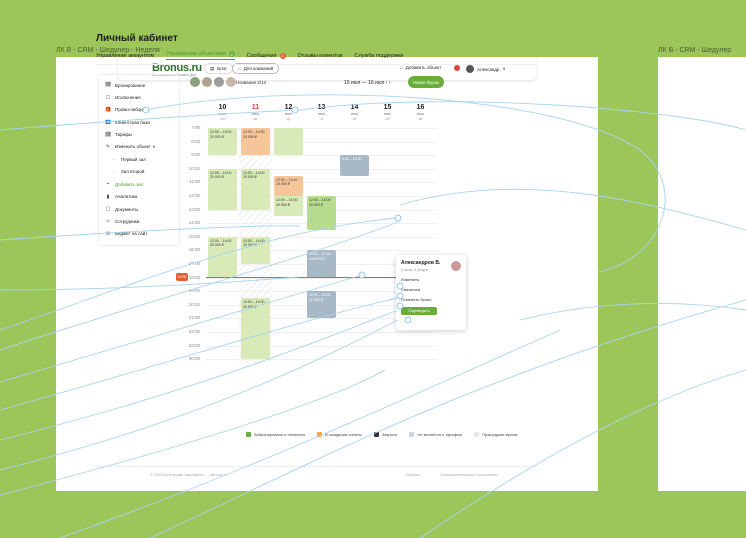  I want to click on copyright: © 2023 Все права защищены — Bronus.ru, so click(189, 474).